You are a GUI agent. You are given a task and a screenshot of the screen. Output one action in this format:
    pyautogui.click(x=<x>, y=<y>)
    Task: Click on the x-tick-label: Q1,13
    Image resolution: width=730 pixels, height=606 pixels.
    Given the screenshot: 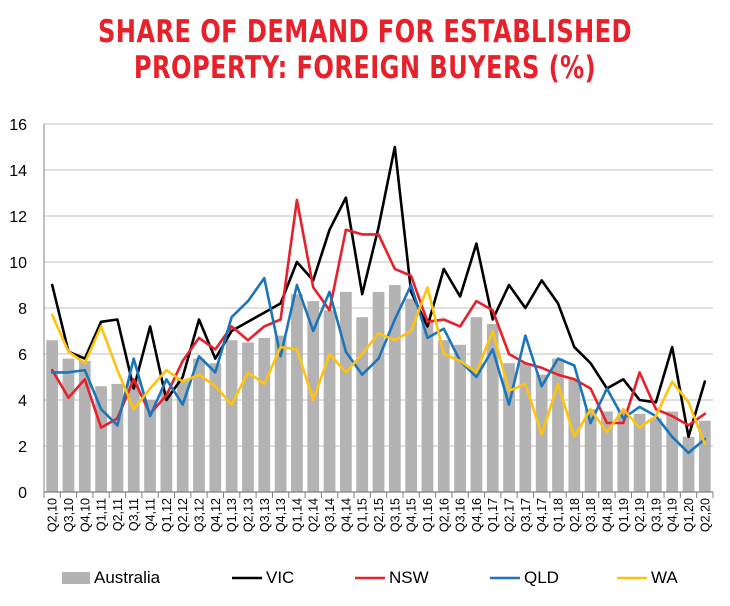 What is the action you would take?
    pyautogui.click(x=232, y=515)
    